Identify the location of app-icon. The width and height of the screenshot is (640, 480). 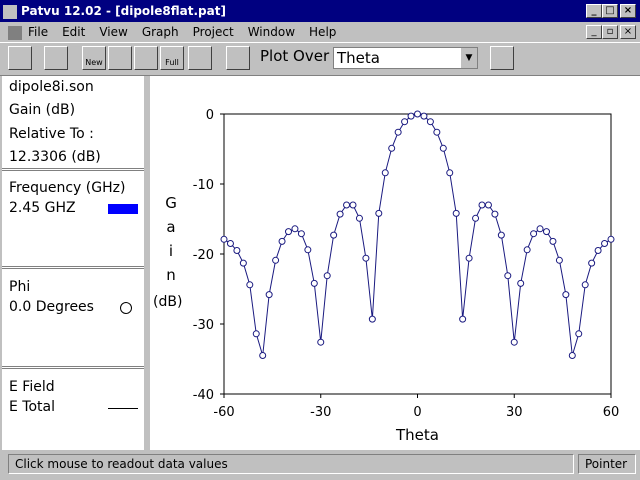
(10, 11).